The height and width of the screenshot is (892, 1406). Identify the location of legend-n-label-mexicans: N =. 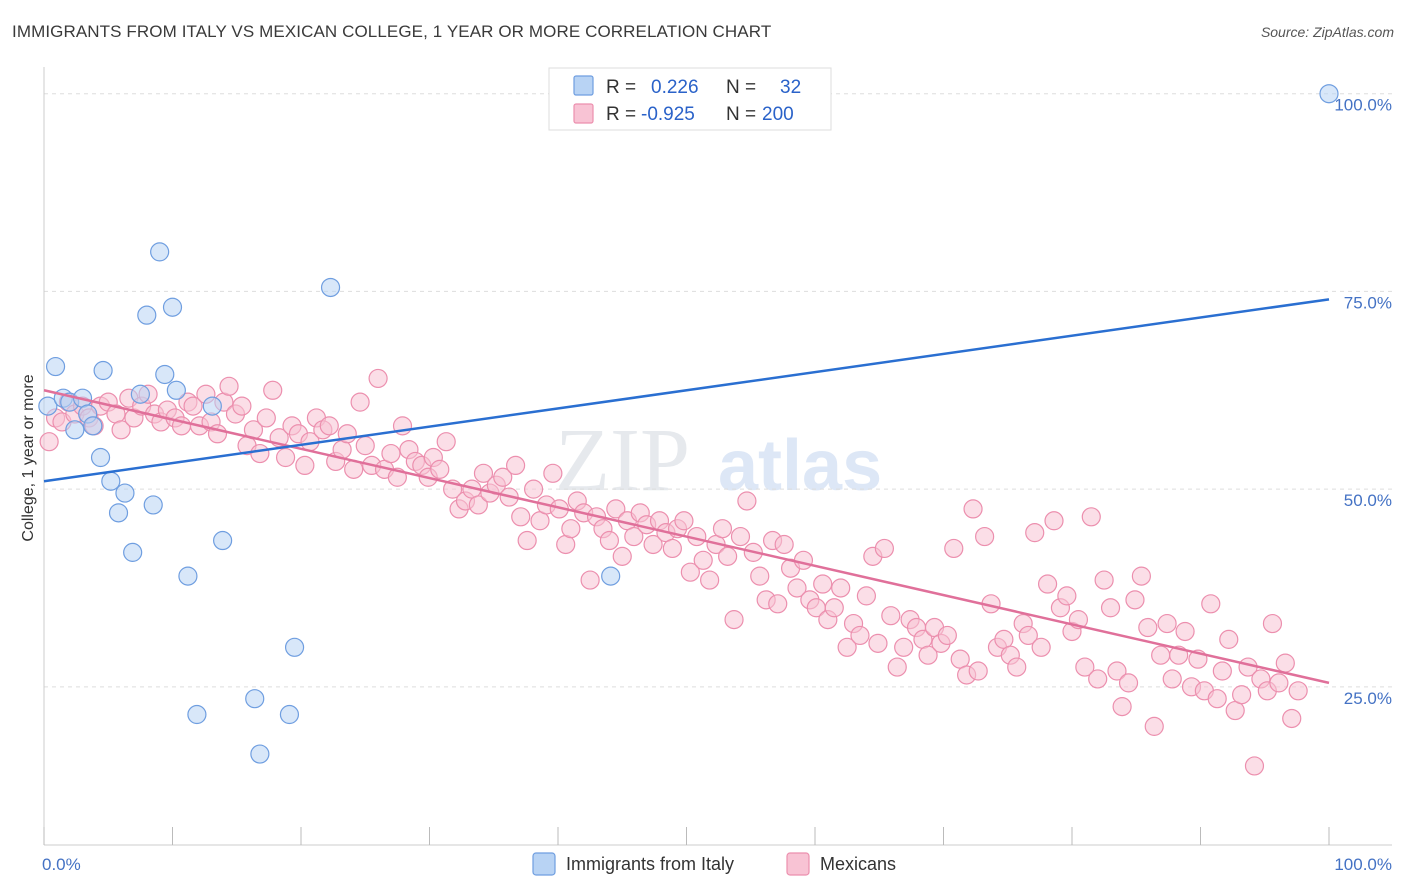
(741, 114).